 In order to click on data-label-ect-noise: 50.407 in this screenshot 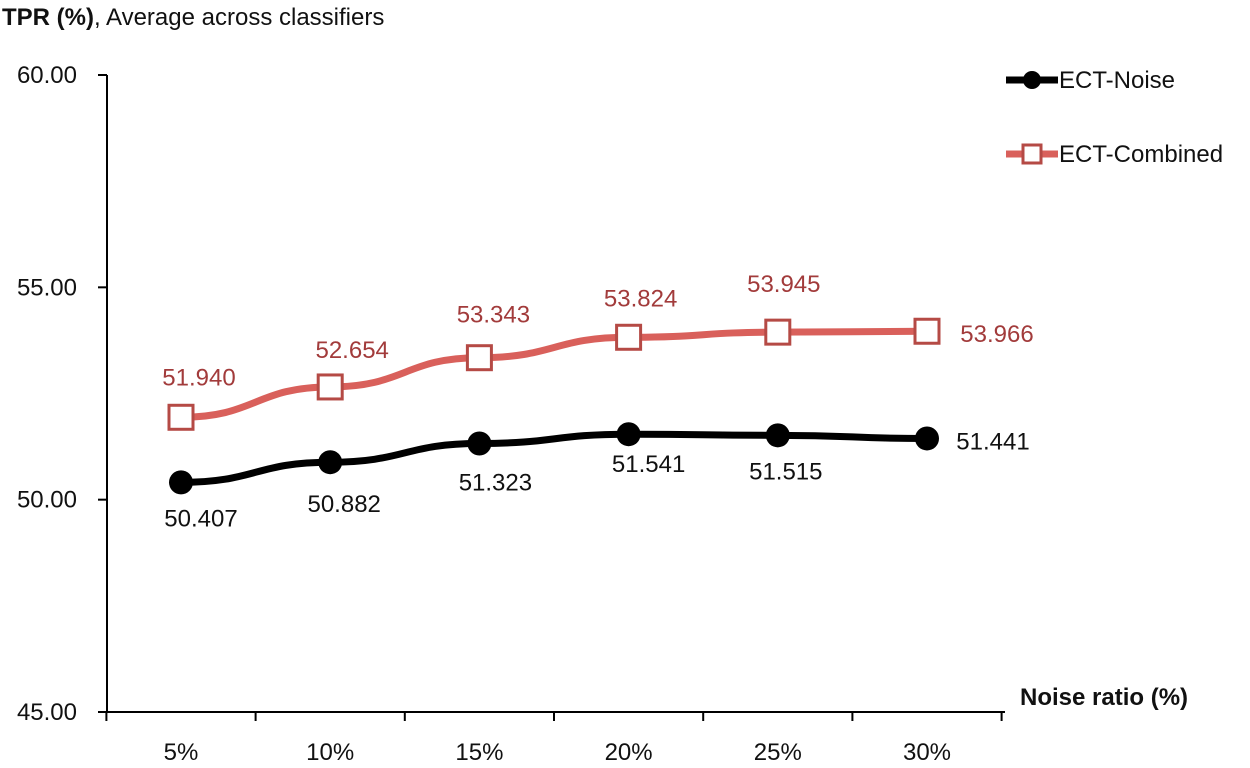, I will do `click(200, 518)`.